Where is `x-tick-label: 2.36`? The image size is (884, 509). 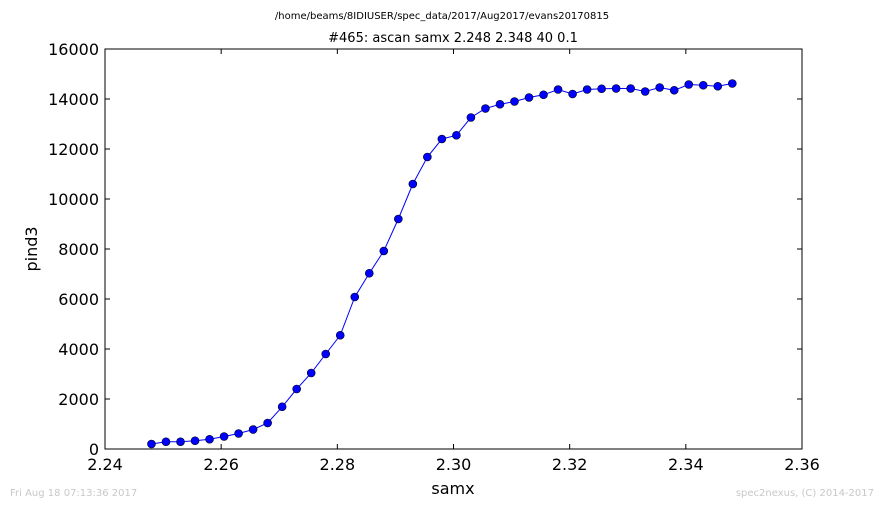
x-tick-label: 2.36 is located at coordinates (802, 464).